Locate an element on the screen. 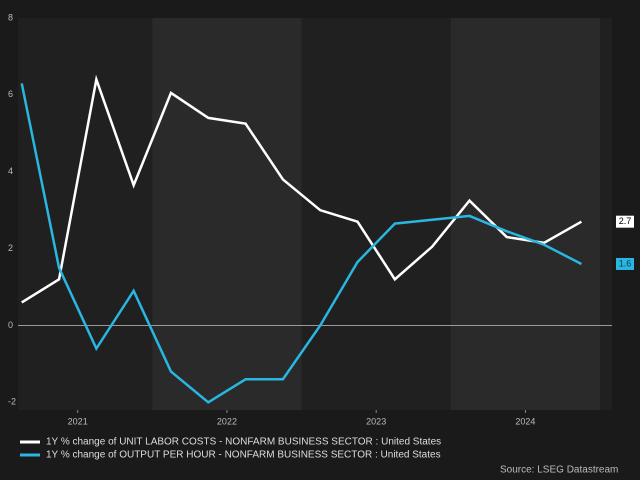 The width and height of the screenshot is (640, 480). x-tick-label: 2023 is located at coordinates (376, 421).